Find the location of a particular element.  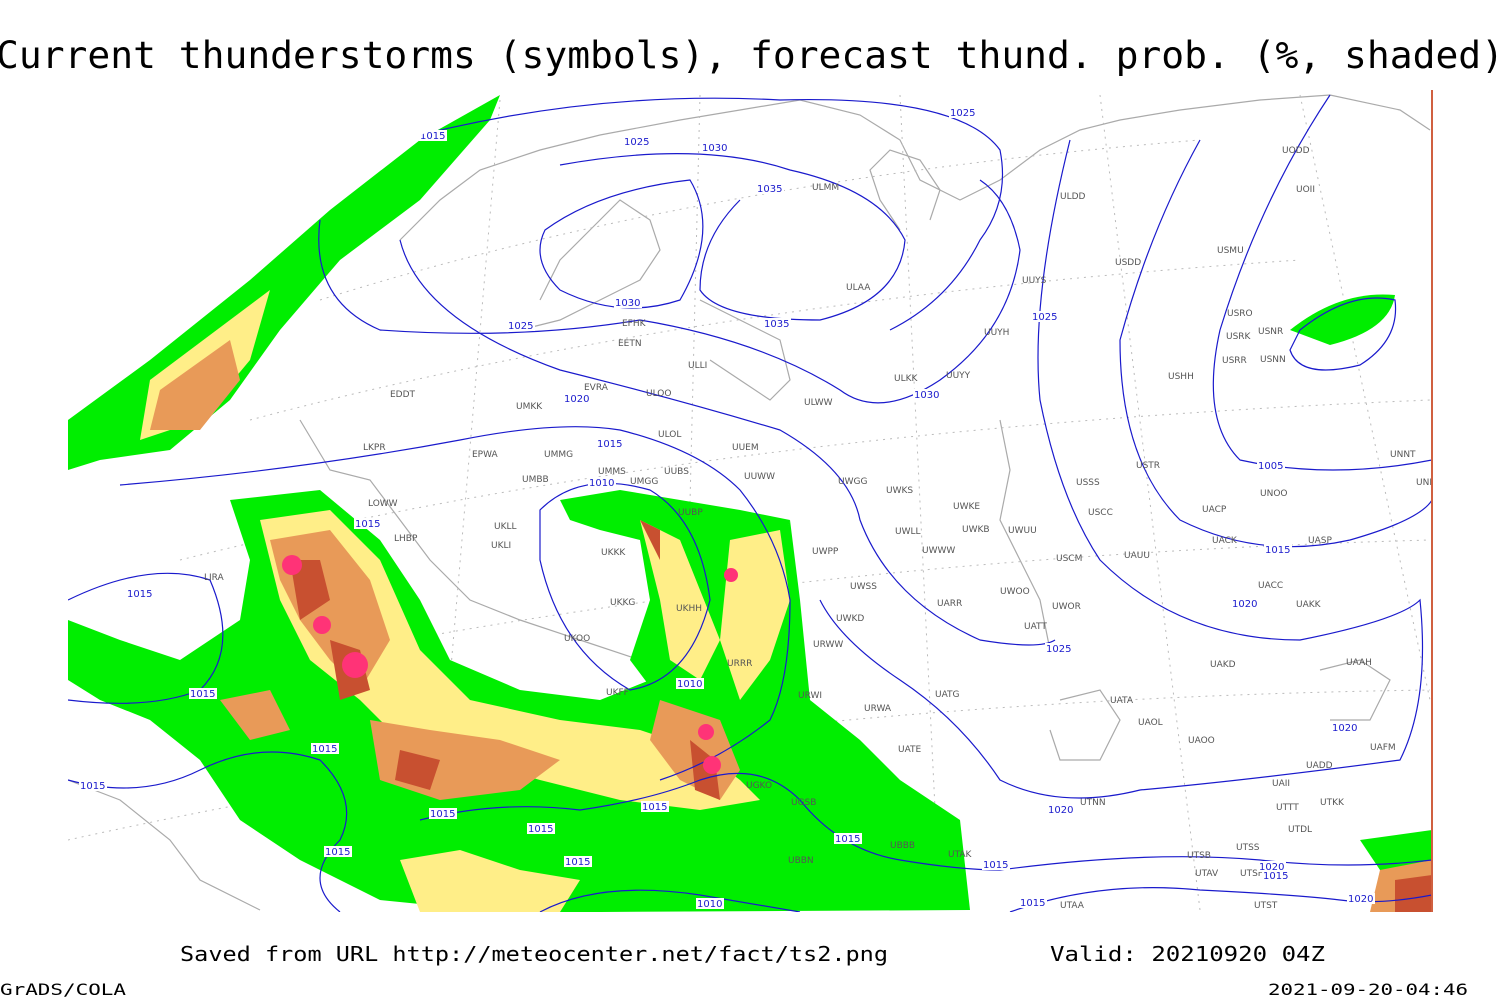

station-label: UATE is located at coordinates (910, 750).